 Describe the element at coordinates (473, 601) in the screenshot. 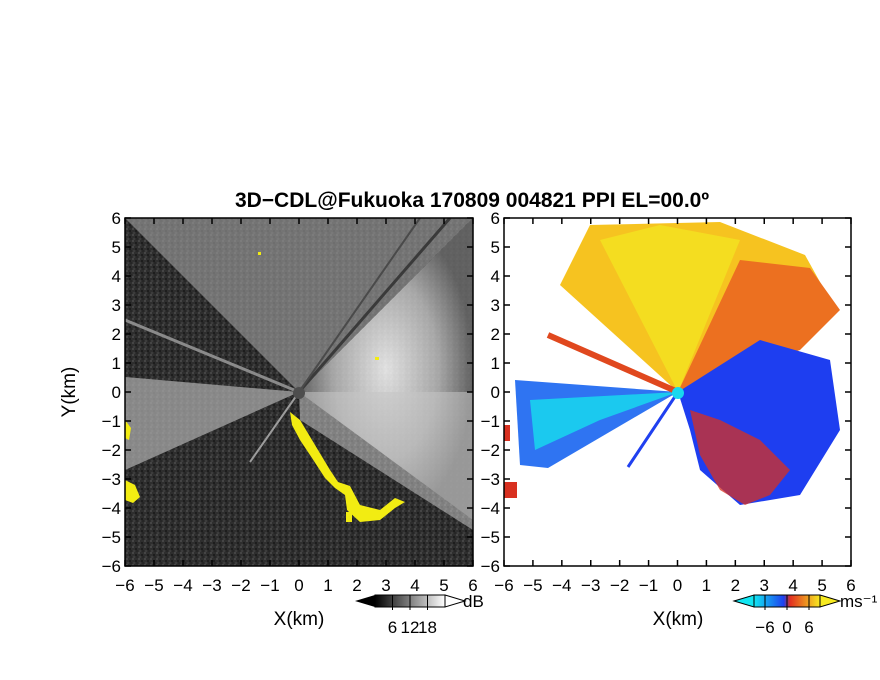

I see `colorbar-unit: dB` at that location.